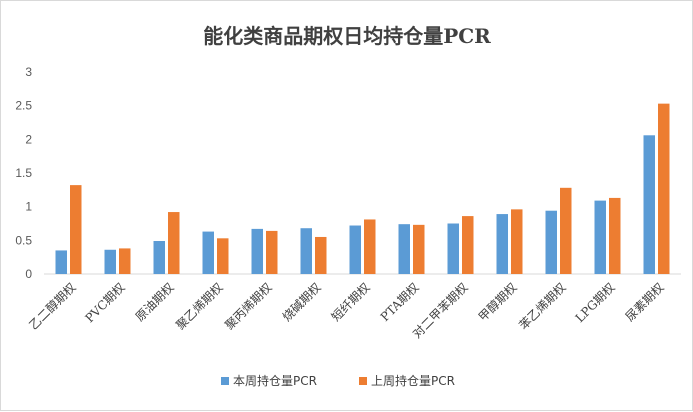  What do you see at coordinates (645, 302) in the screenshot?
I see `x-tick-label: 尿素期权` at bounding box center [645, 302].